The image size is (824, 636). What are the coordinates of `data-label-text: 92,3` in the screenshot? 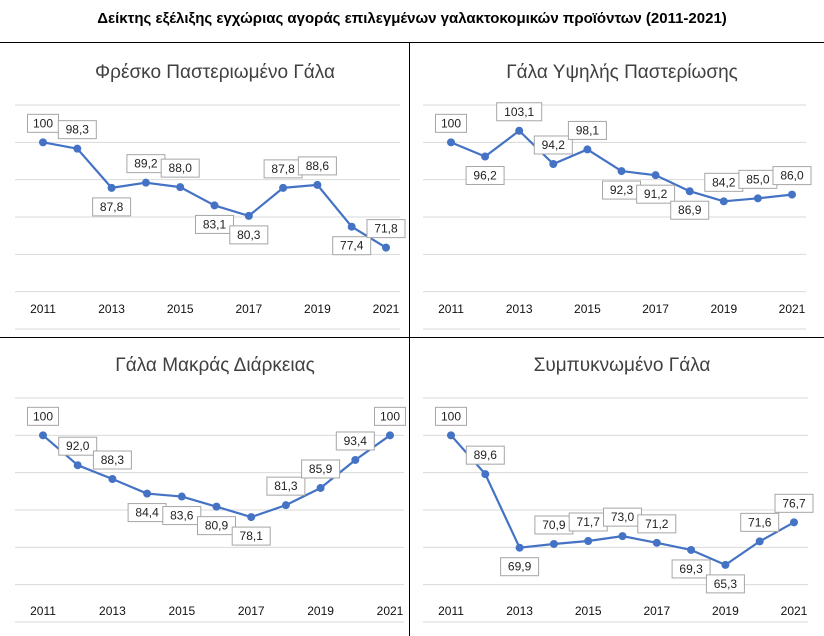 It's located at (622, 190).